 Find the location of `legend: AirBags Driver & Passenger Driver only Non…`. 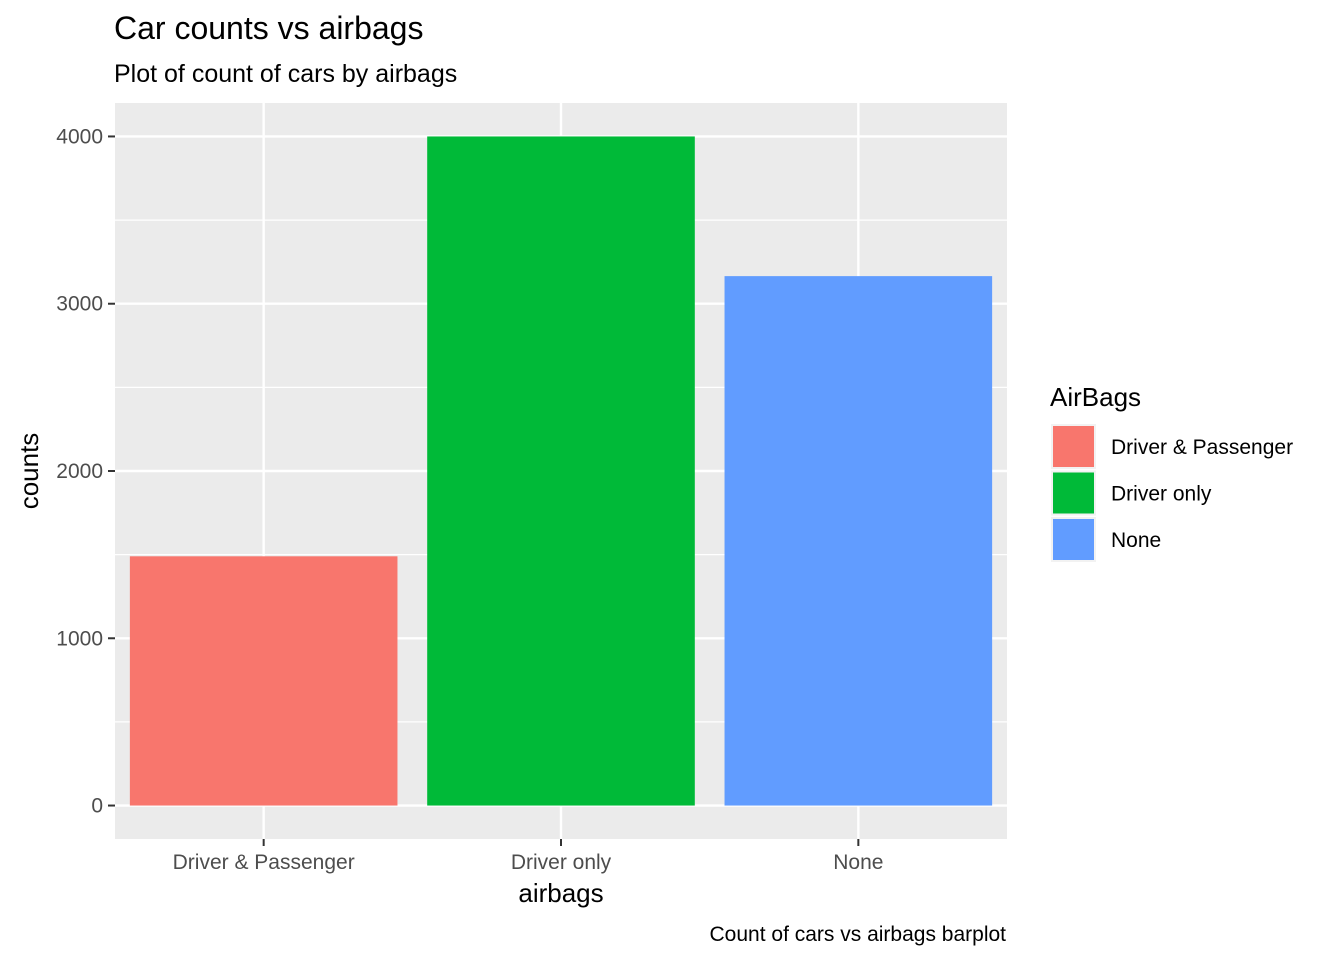

legend: AirBags Driver & Passenger Driver only Non… is located at coordinates (1171, 472).